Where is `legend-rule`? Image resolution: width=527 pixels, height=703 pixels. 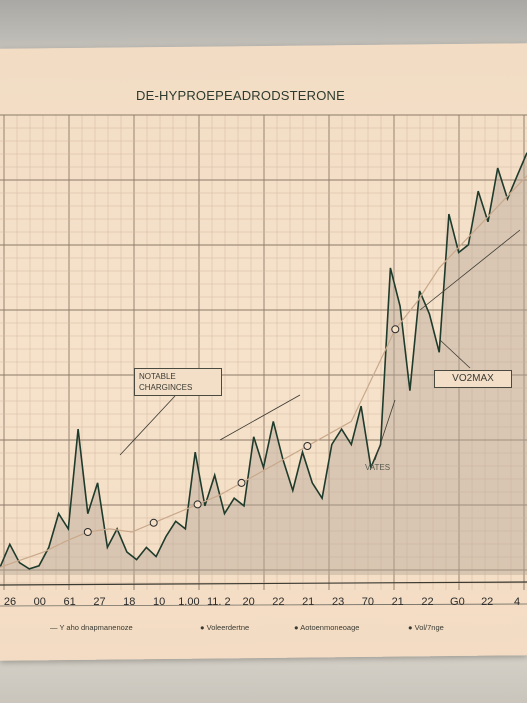 legend-rule is located at coordinates (263, 605).